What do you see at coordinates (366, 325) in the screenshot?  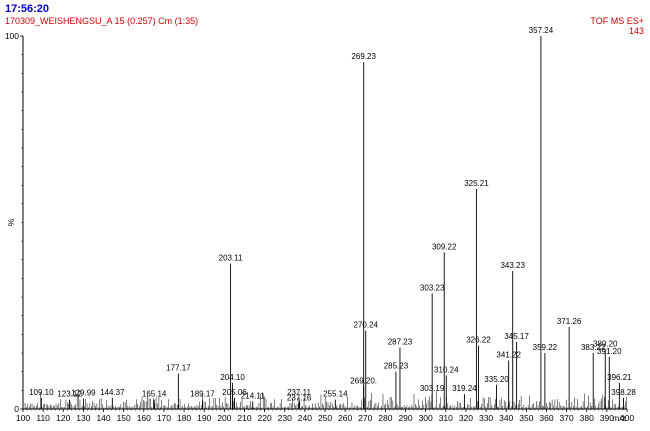 I see `peak-label: 270.24` at bounding box center [366, 325].